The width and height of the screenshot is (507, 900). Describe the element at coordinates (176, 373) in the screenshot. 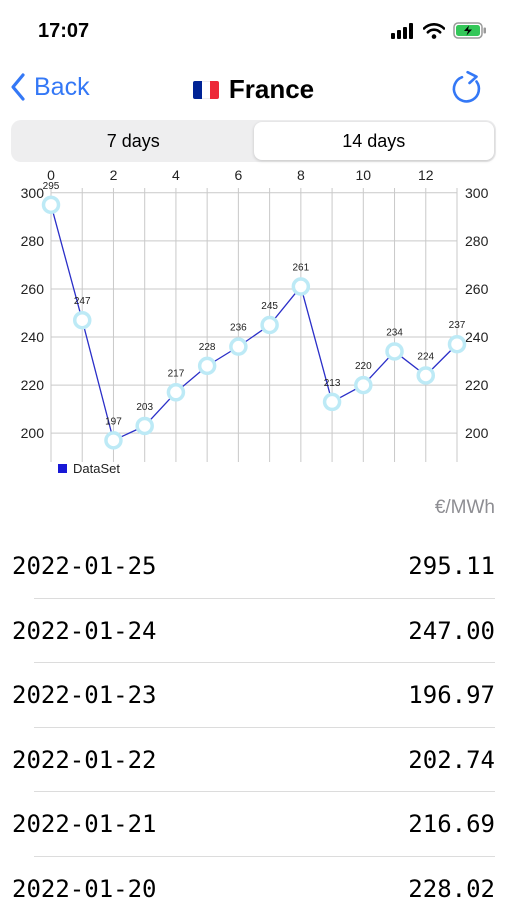

I see `data-label: 217` at that location.